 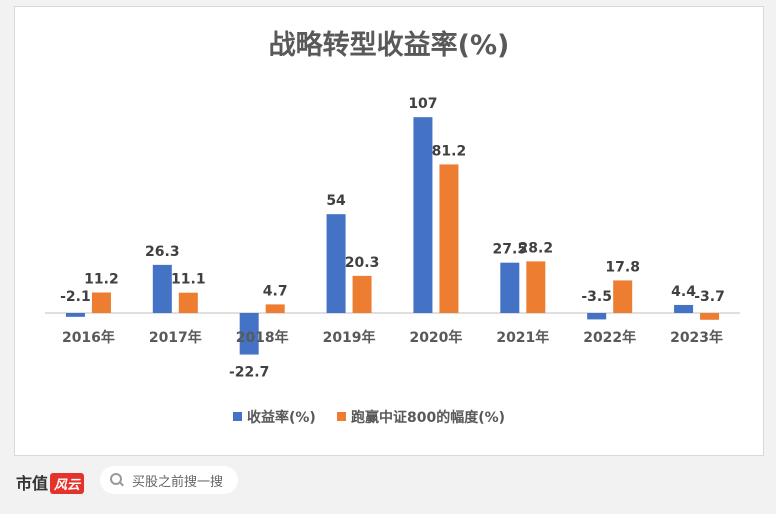 What do you see at coordinates (32, 483) in the screenshot?
I see `brand-name: 市值` at bounding box center [32, 483].